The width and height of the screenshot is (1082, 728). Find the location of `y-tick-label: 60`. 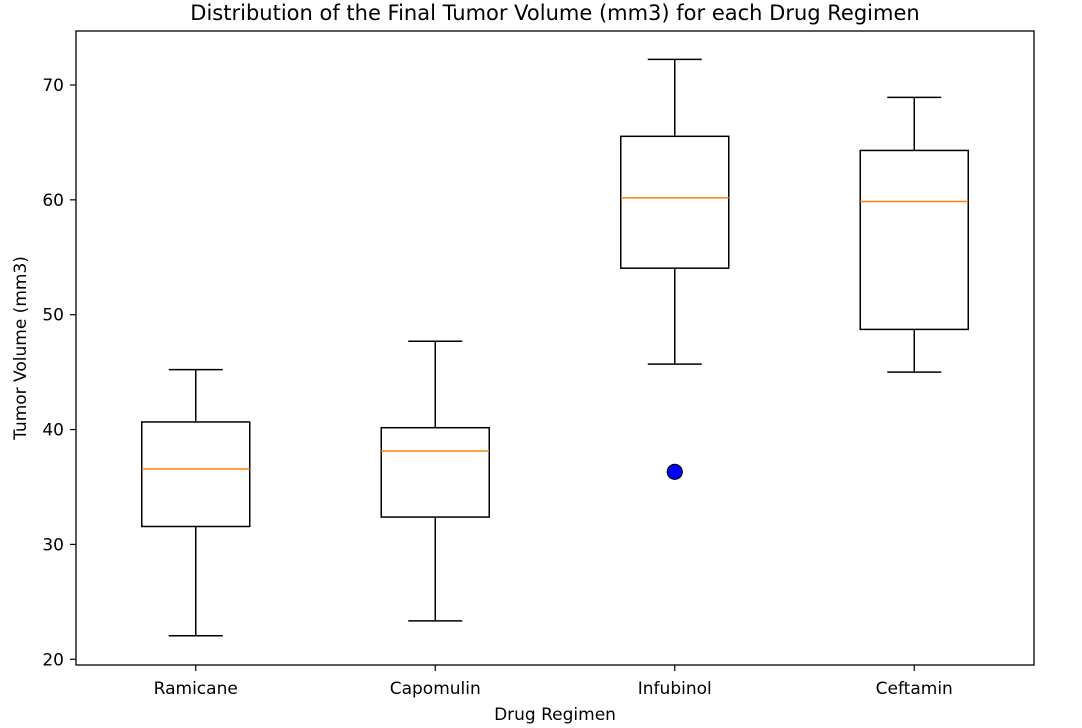

y-tick-label: 60 is located at coordinates (53, 201).